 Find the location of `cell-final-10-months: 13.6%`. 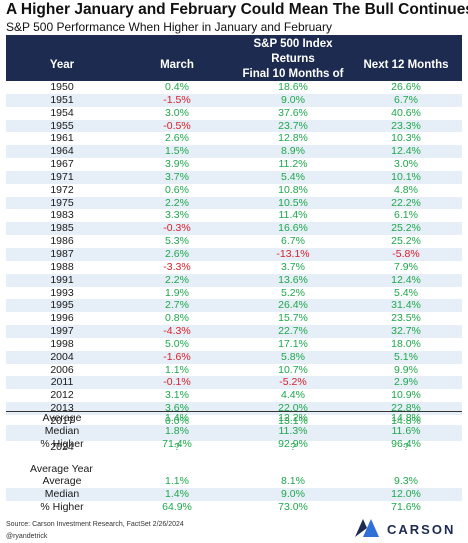

cell-final-10-months: 13.6% is located at coordinates (293, 280).